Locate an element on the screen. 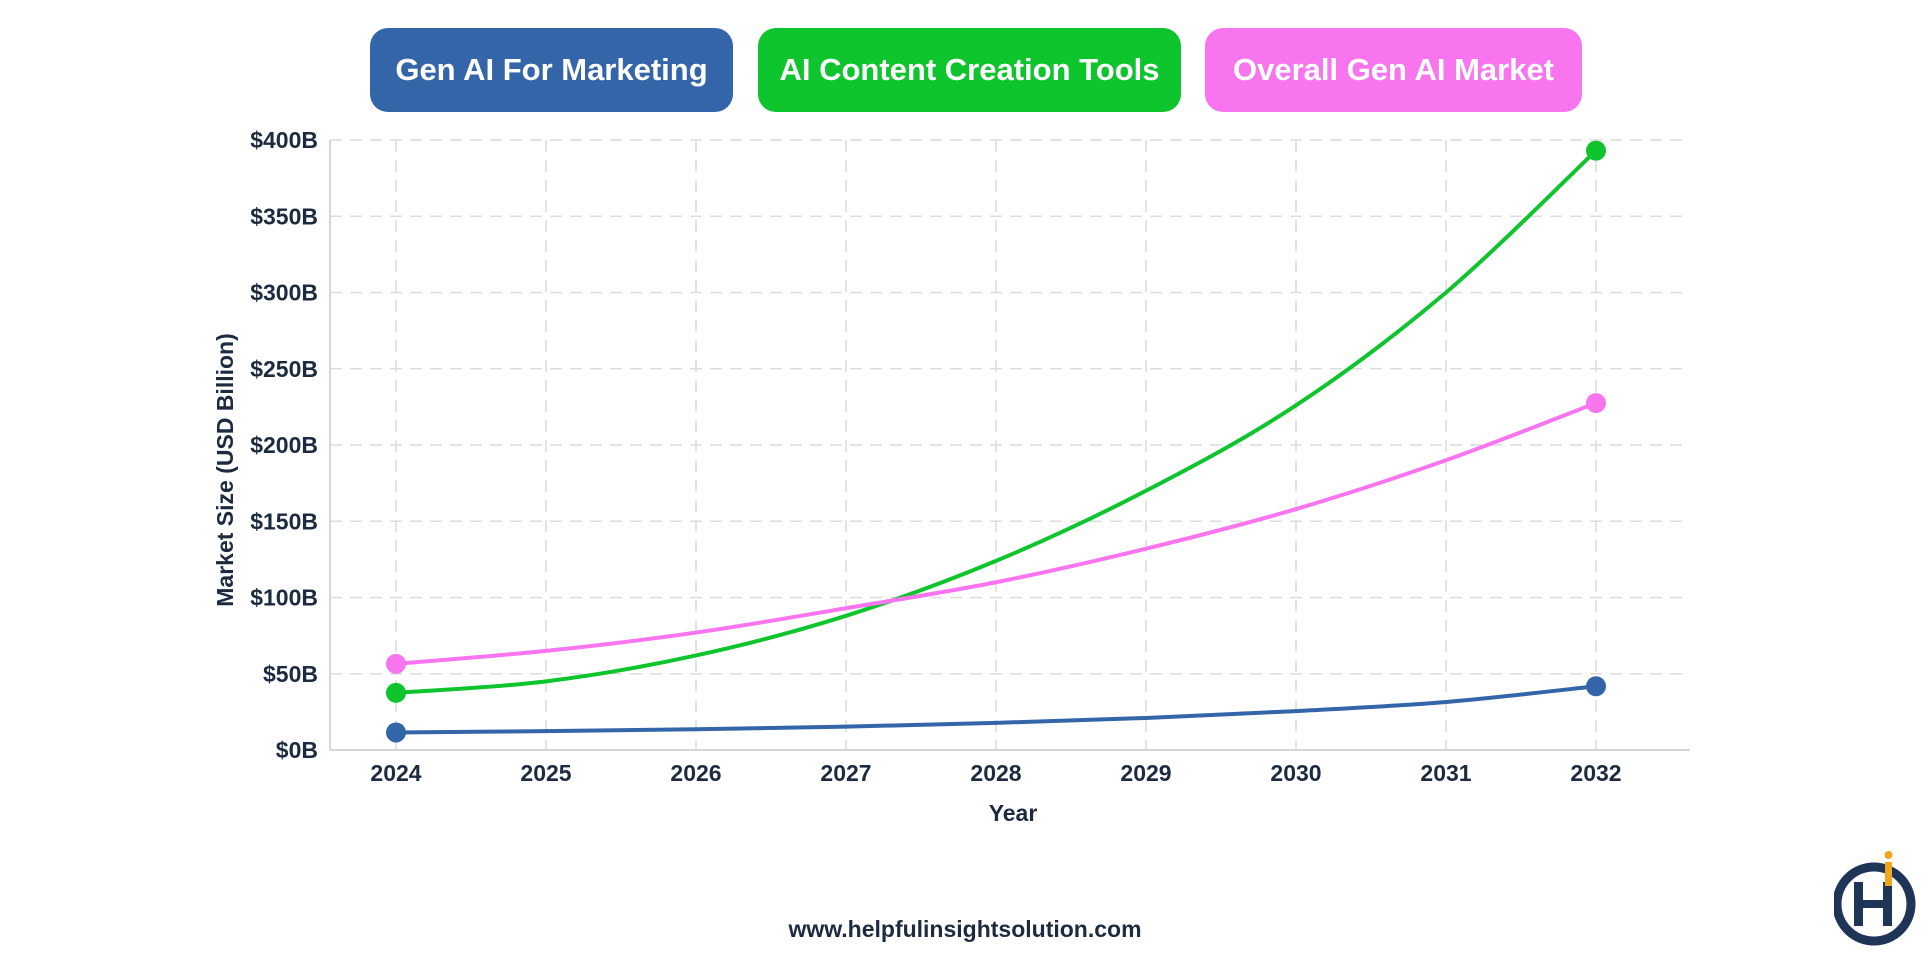 The width and height of the screenshot is (1930, 962). x-tick-label: 2032 is located at coordinates (1595, 773).